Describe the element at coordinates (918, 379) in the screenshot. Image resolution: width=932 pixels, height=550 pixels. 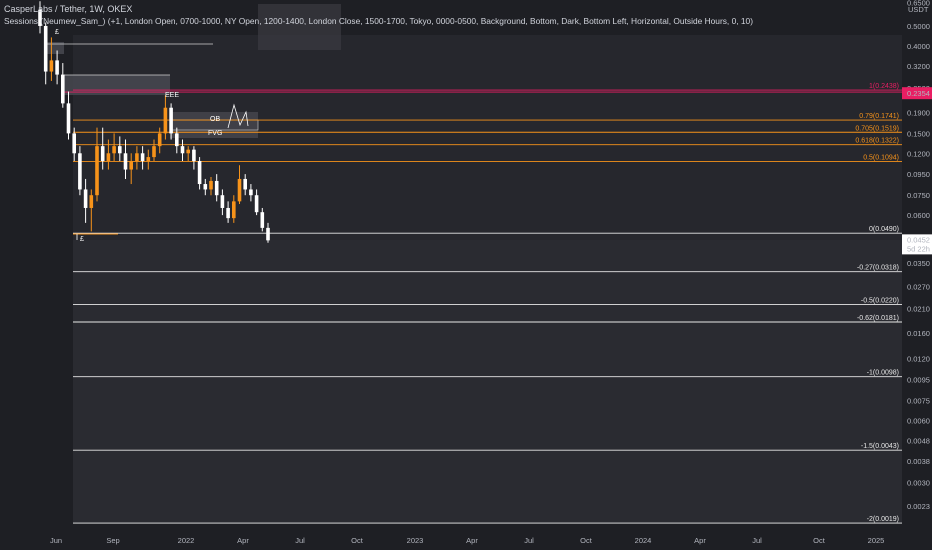
I see `y-axis-tick: 0.0095` at that location.